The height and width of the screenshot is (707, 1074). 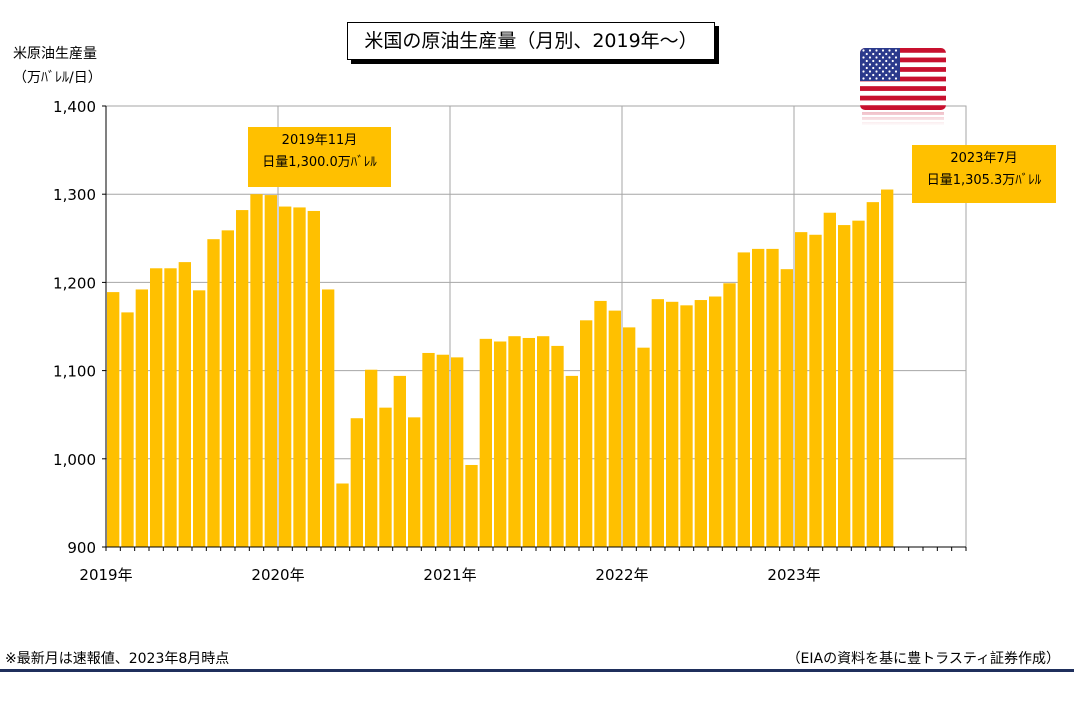 I want to click on annotation-latest-2023: 2023年7月 日量1,305.3万ﾊﾞﾚﾙ, so click(x=984, y=174).